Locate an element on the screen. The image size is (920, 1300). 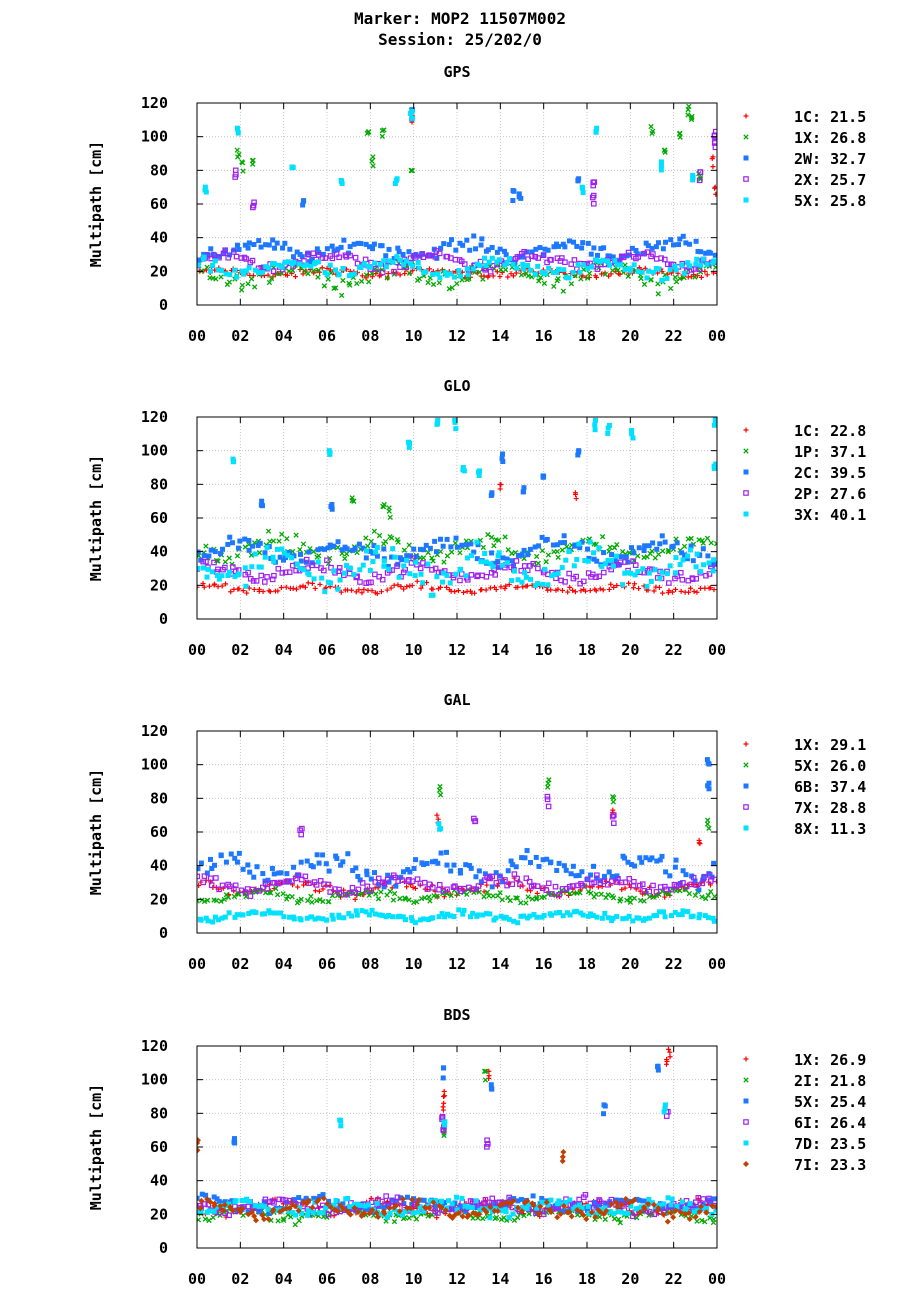
x-tick-label: 16 is located at coordinates (544, 336).